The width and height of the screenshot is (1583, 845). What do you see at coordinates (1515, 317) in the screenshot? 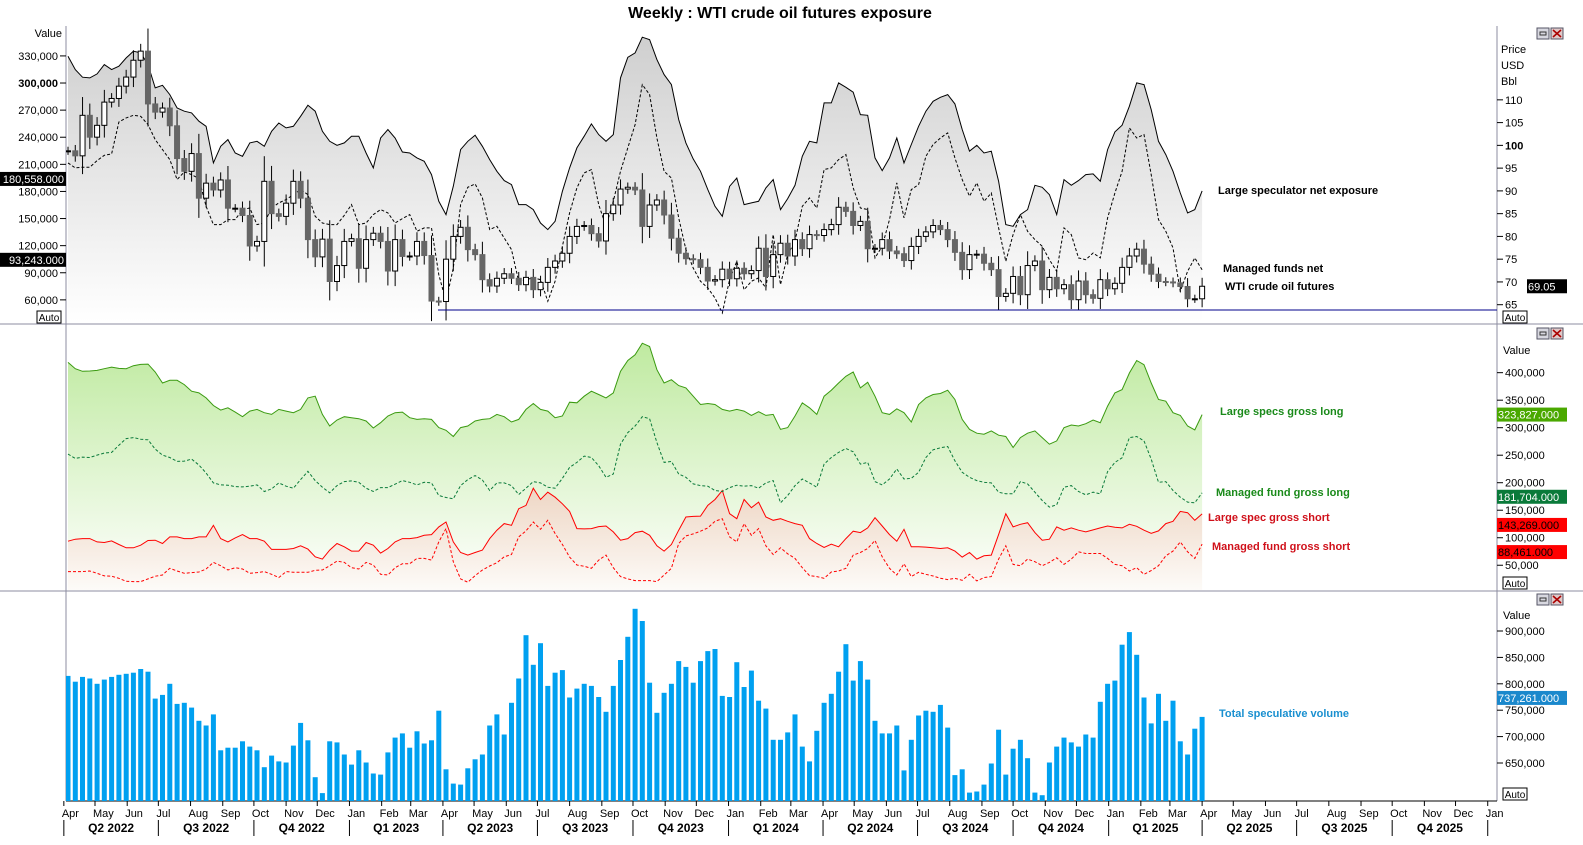
I see `auto-button-right-top: Auto` at bounding box center [1515, 317].